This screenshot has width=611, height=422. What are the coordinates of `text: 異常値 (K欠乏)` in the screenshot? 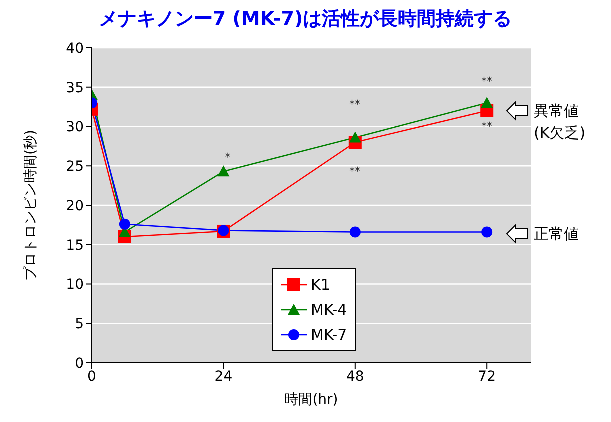 It's located at (560, 122).